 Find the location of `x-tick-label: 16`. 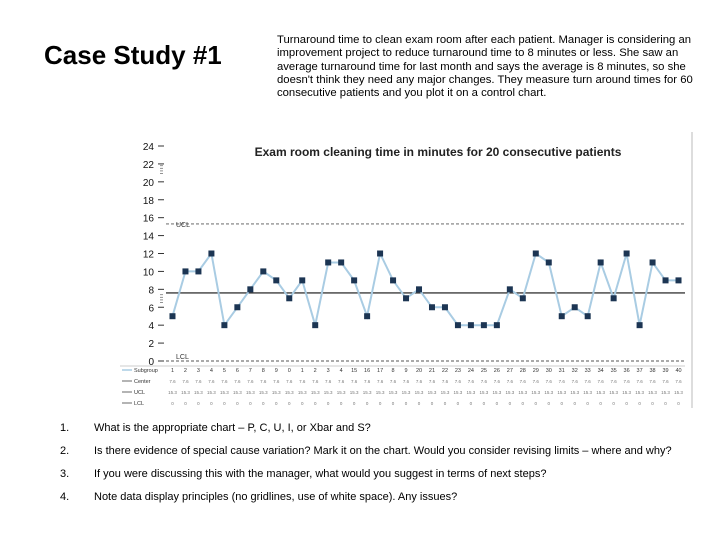

x-tick-label: 16 is located at coordinates (367, 371).